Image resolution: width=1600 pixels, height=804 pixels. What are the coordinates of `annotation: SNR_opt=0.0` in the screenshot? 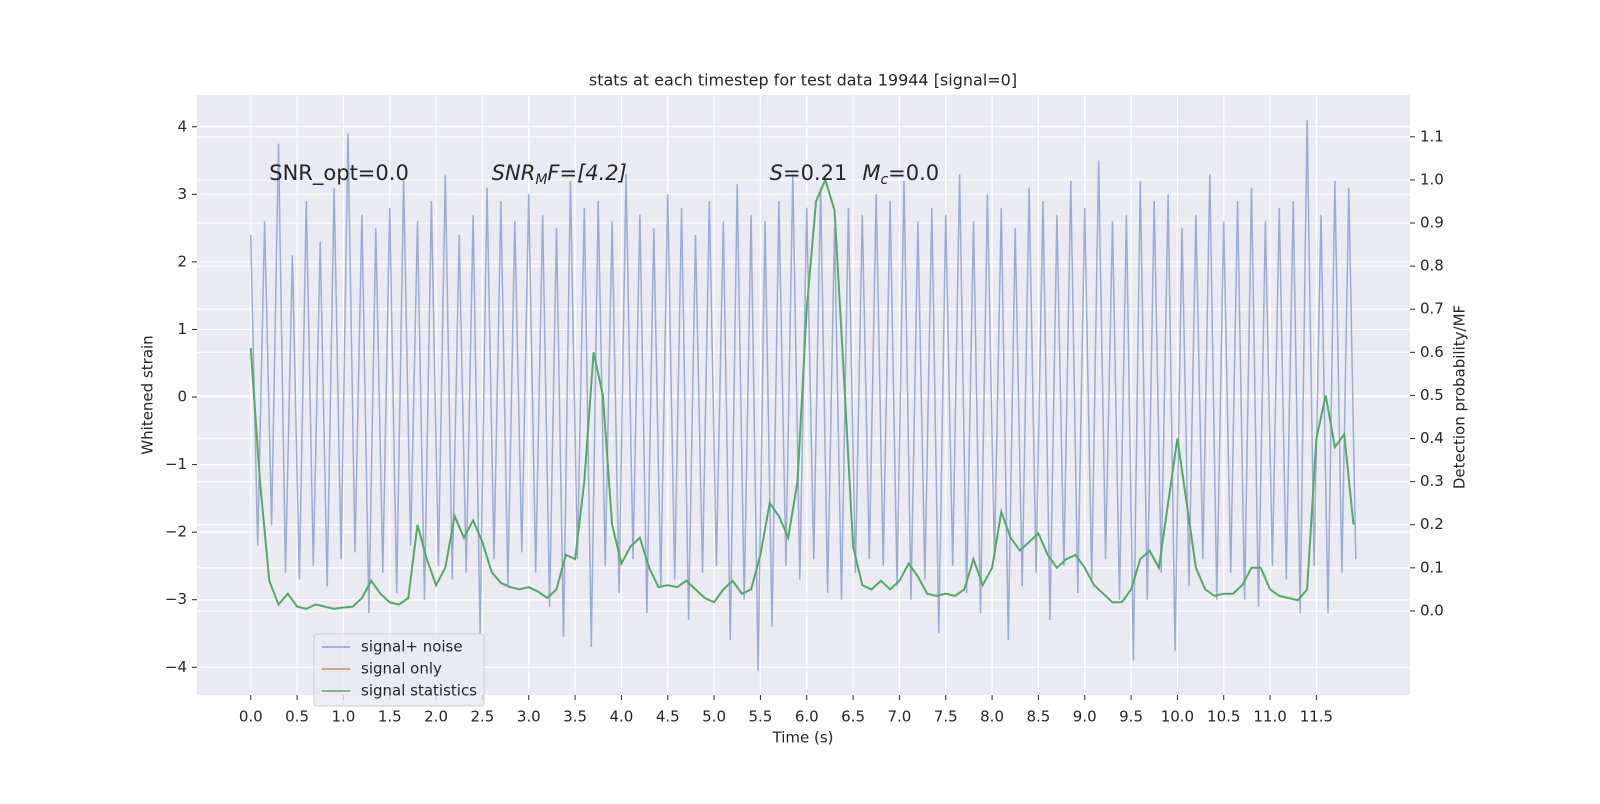 It's located at (339, 173).